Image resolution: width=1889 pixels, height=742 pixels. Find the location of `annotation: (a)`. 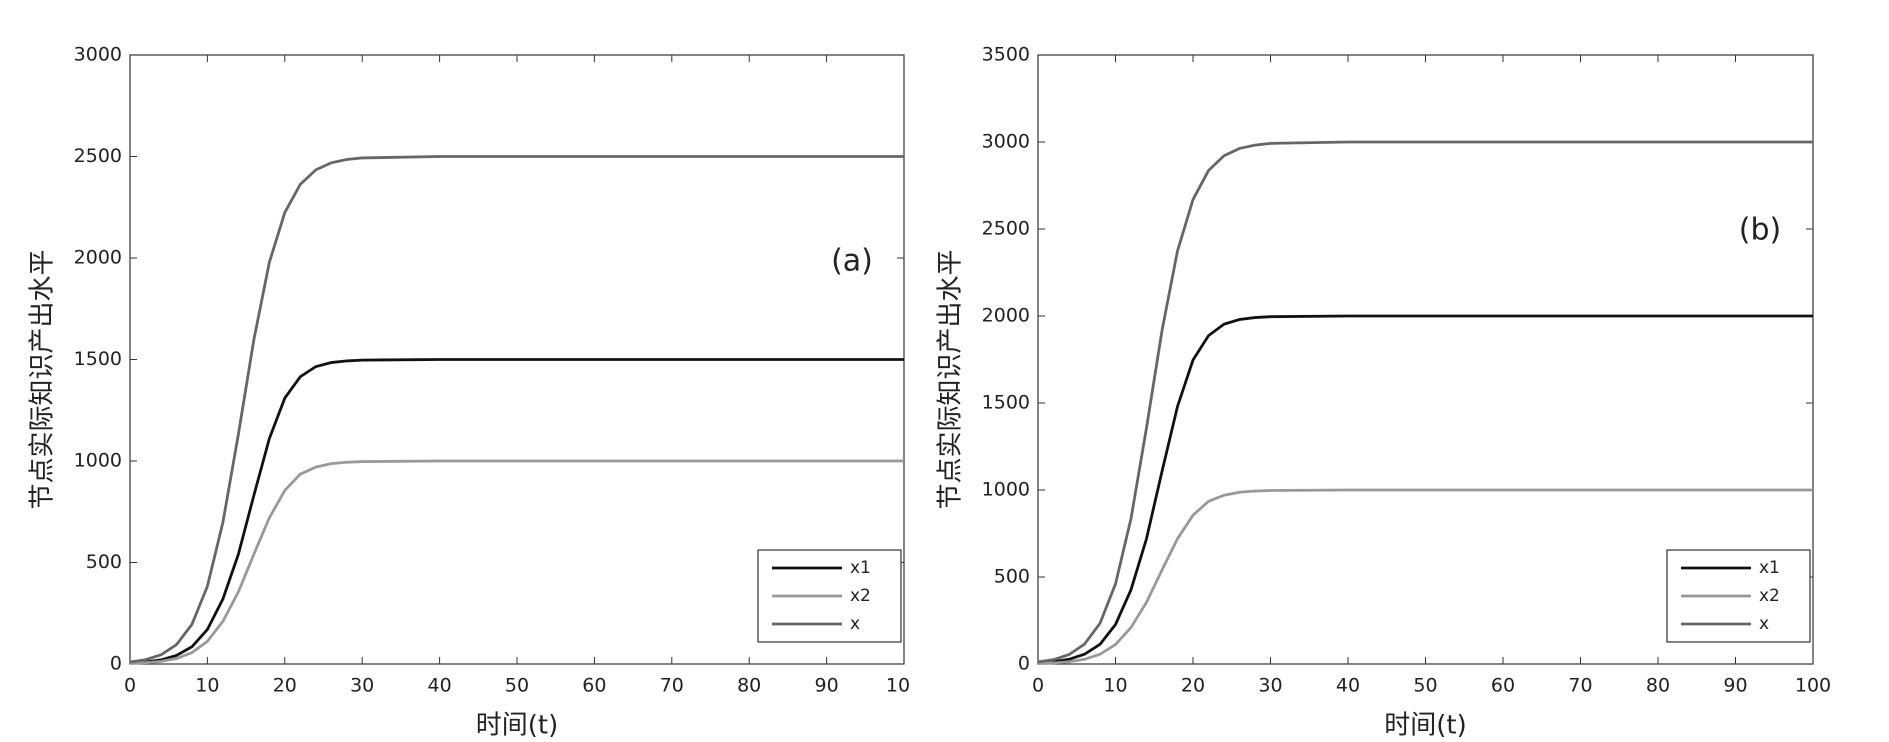

annotation: (a) is located at coordinates (852, 261).